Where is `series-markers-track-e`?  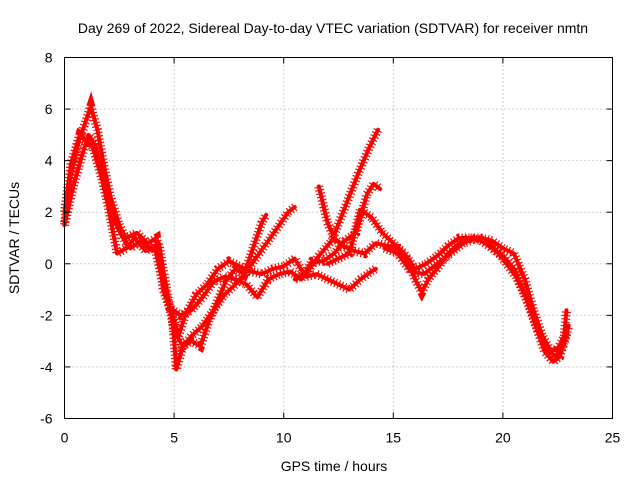
series-markers-track-e is located at coordinates (442, 271).